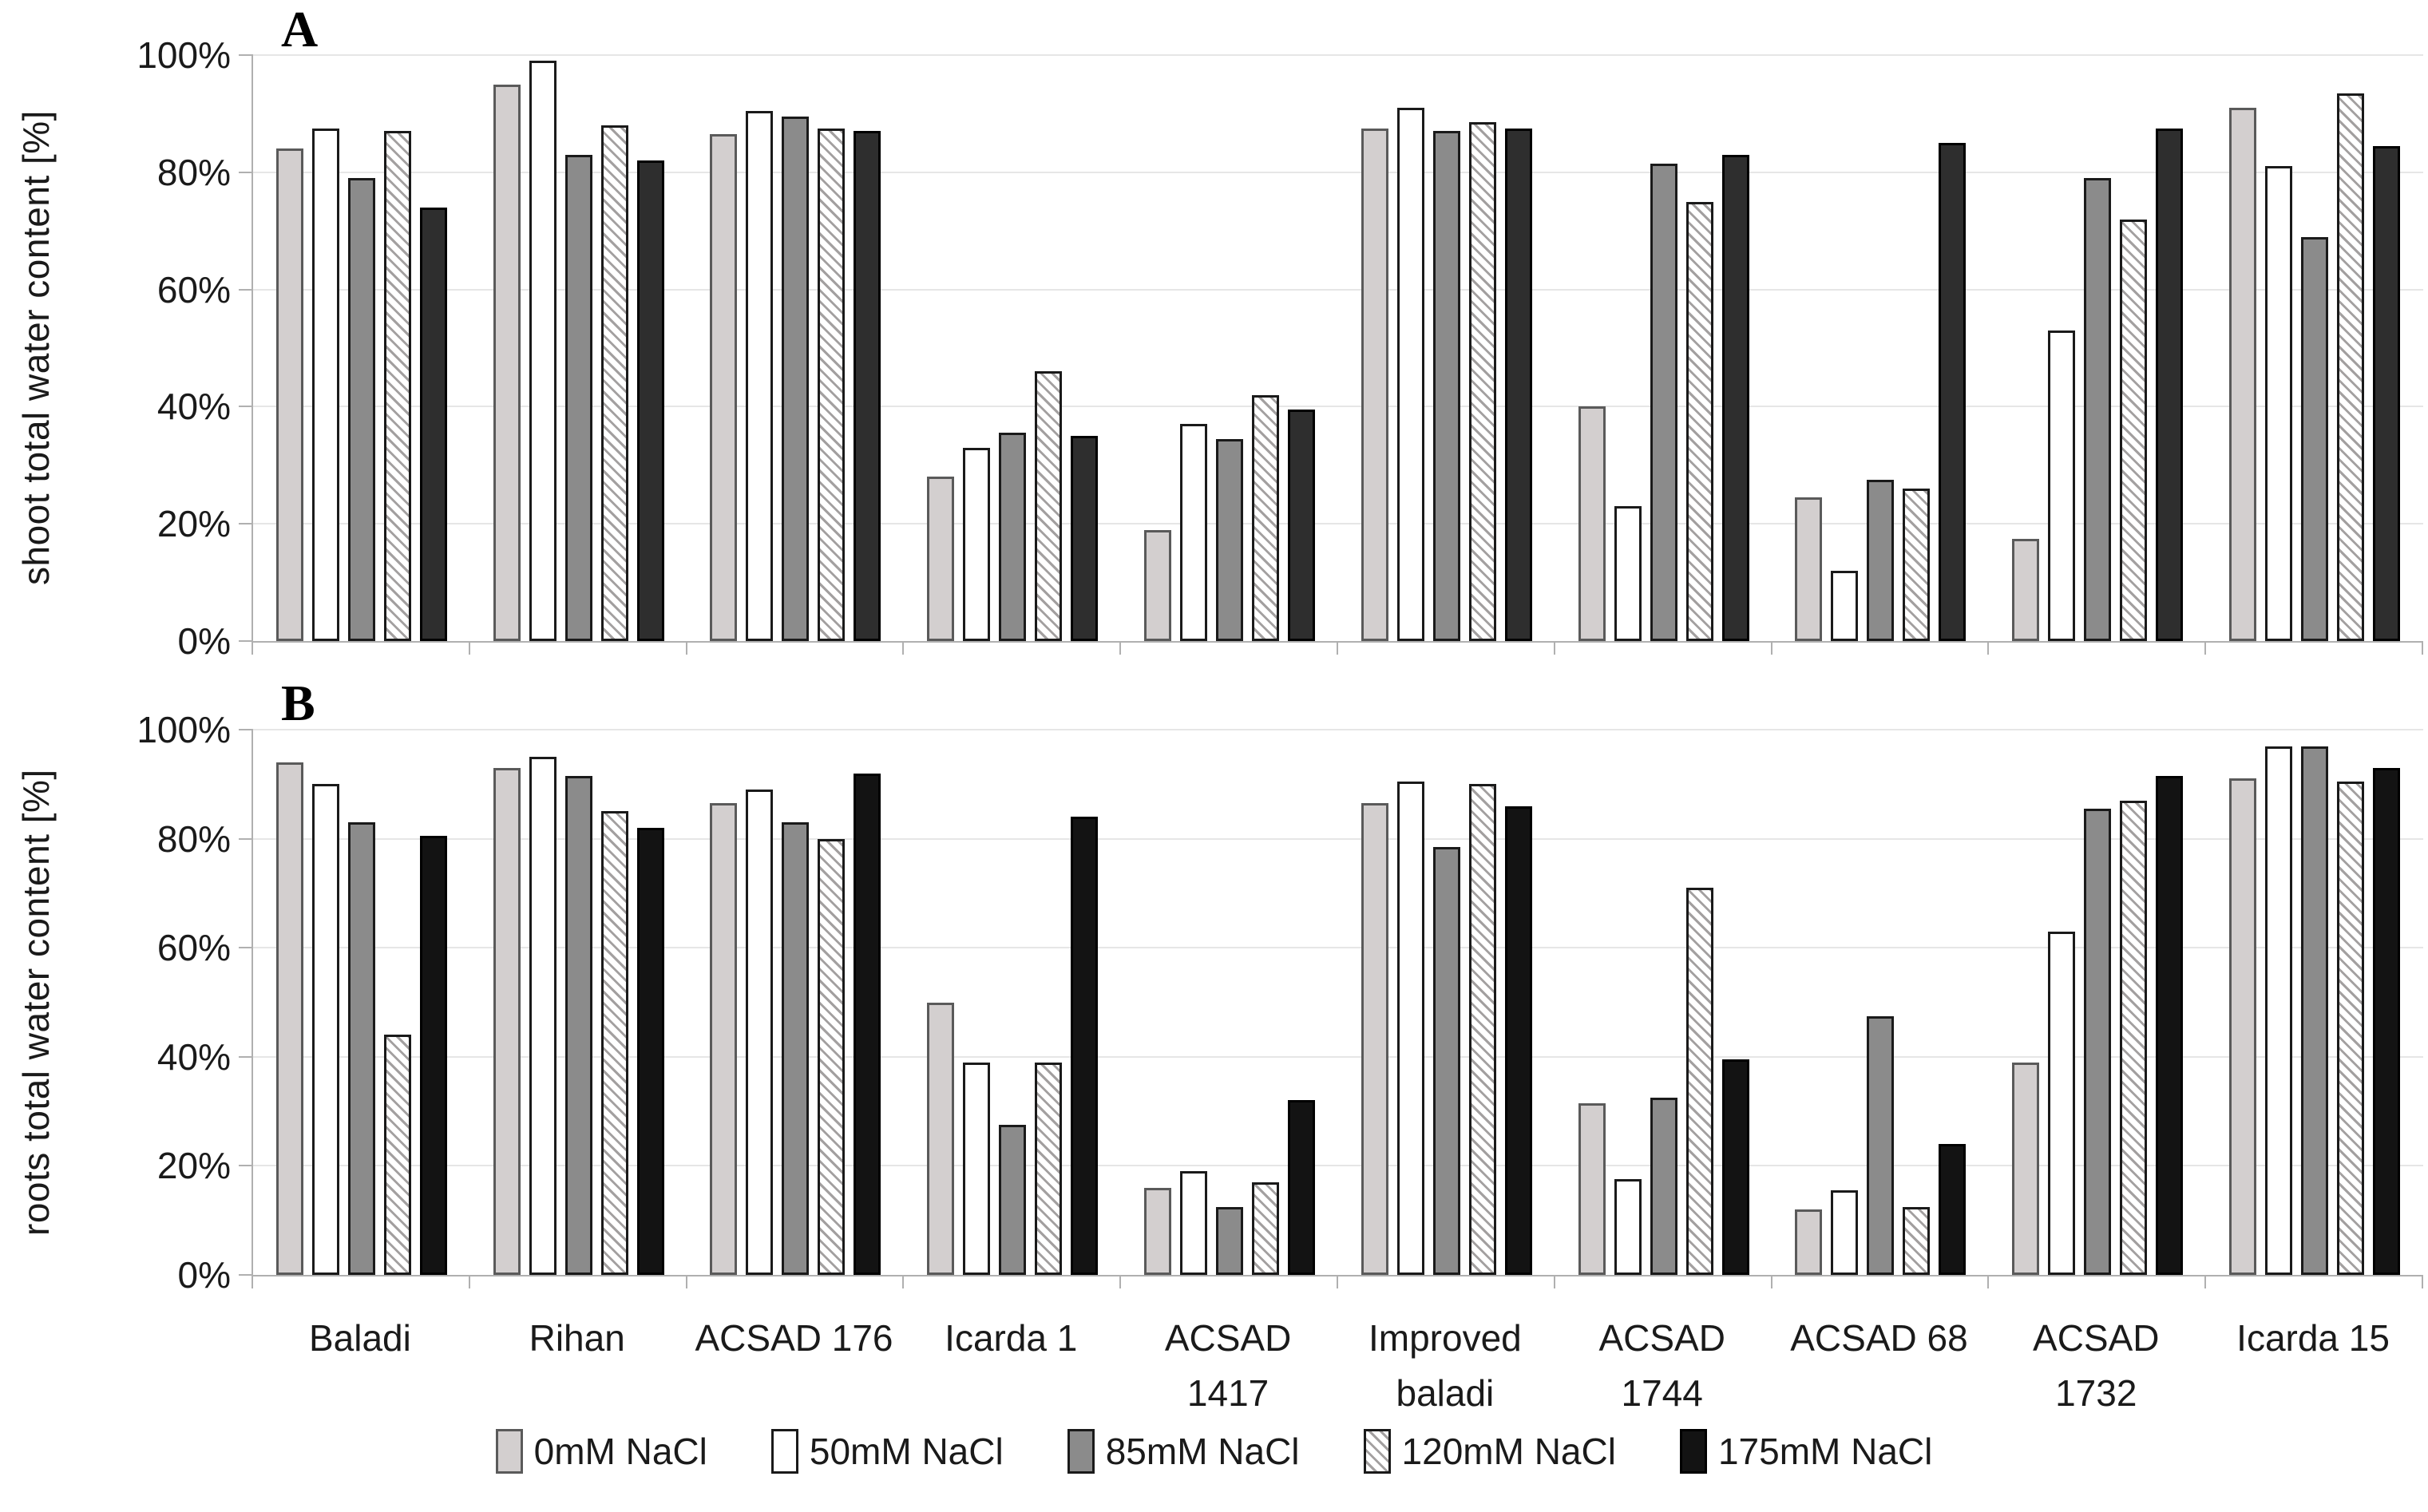 This screenshot has width=2428, height=1512. What do you see at coordinates (1183, 1451) in the screenshot?
I see `legend-item: 85mM NaCl` at bounding box center [1183, 1451].